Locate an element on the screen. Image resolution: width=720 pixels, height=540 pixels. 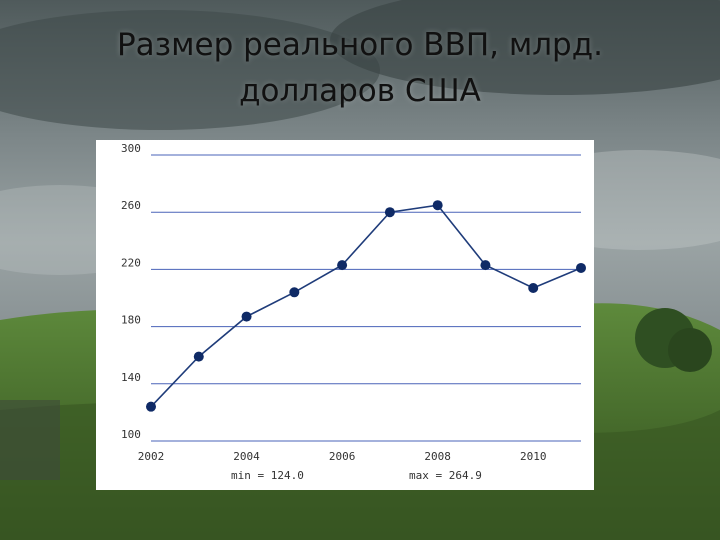
y-tick-label: 140 is located at coordinates (131, 377).